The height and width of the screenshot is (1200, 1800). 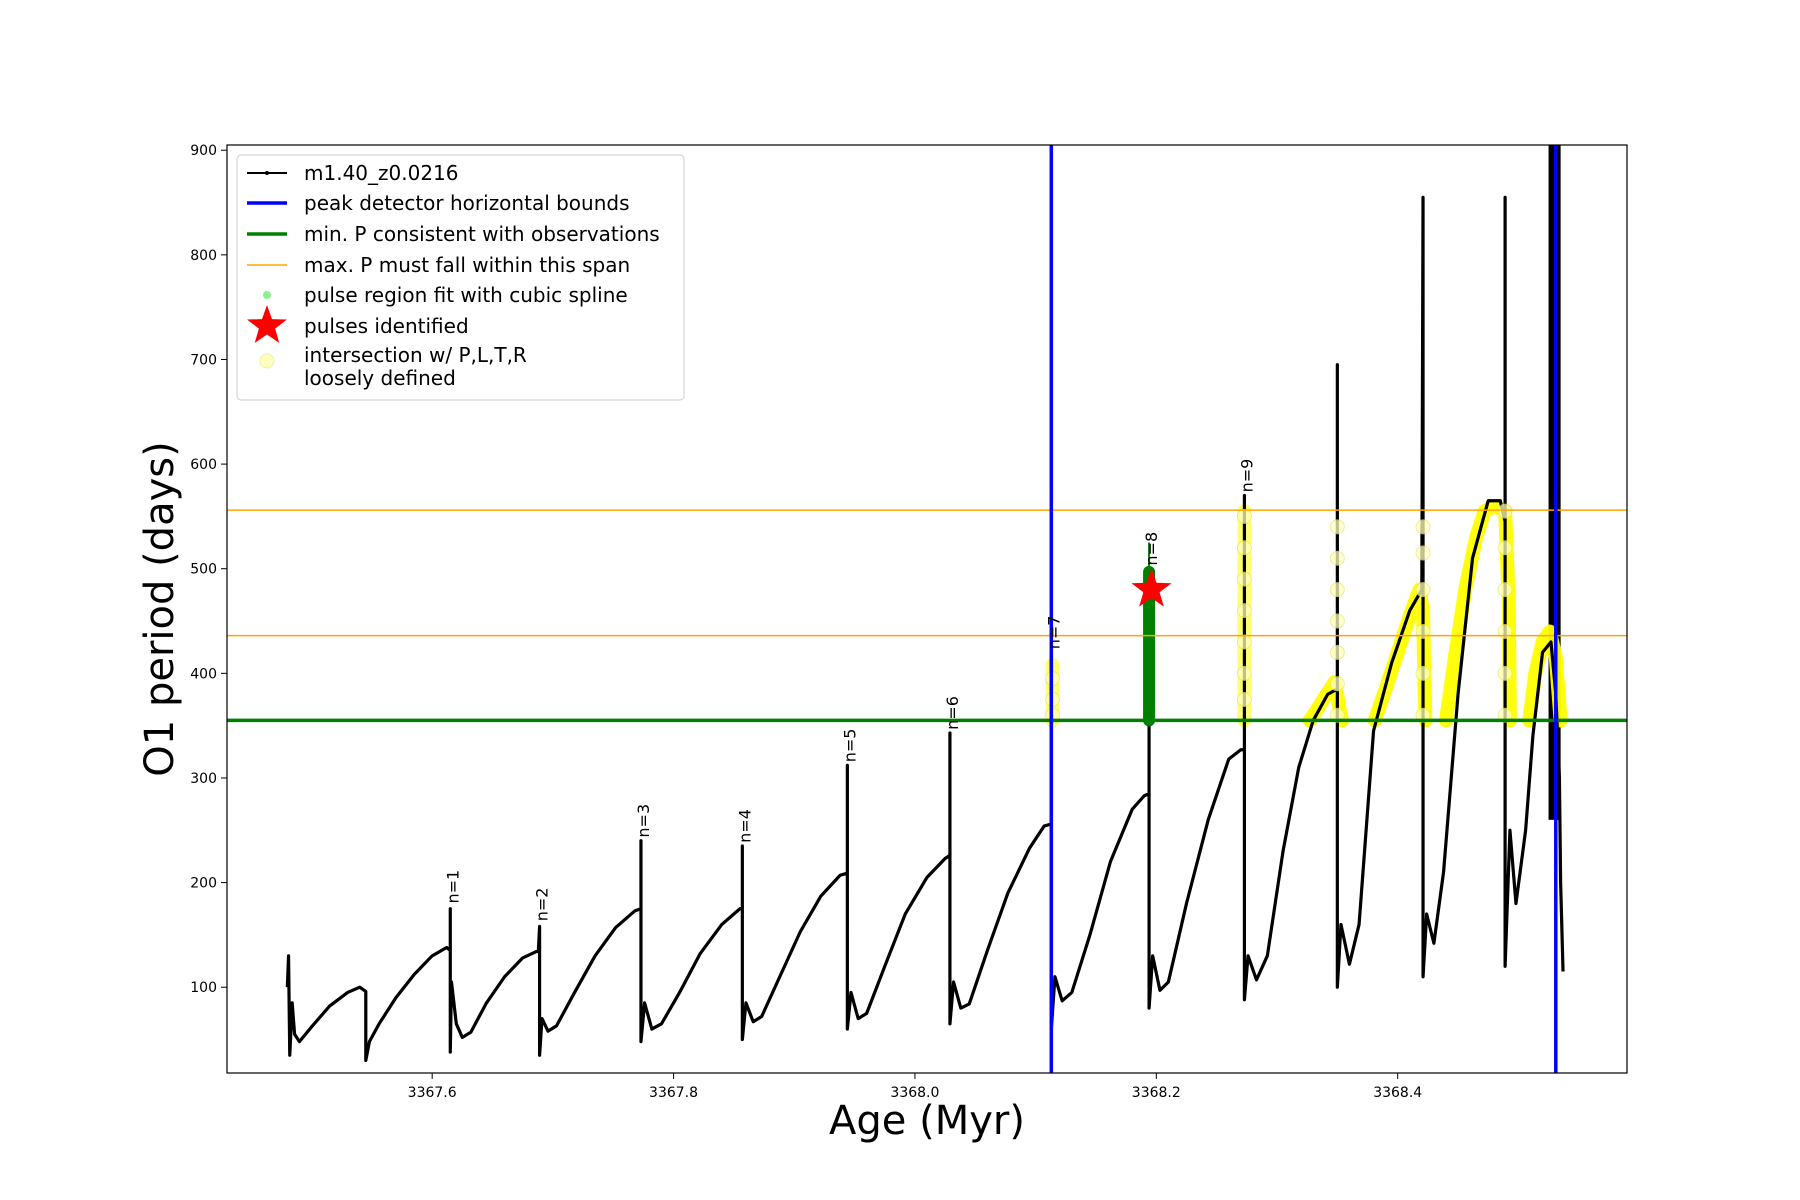 What do you see at coordinates (203, 465) in the screenshot?
I see `y-tick-label-5: 600` at bounding box center [203, 465].